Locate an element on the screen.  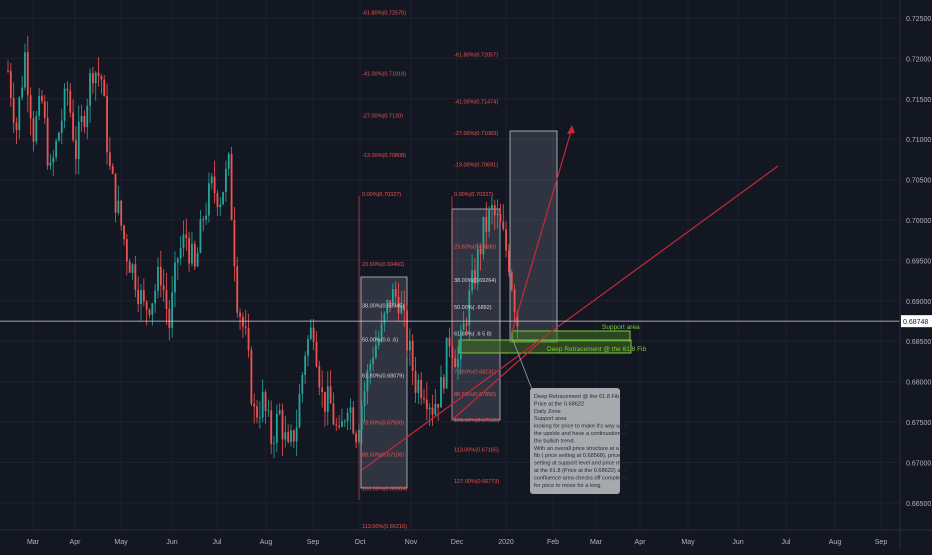
fib-level-label-right: 0.00%(0.70327) is located at coordinates (473, 195).